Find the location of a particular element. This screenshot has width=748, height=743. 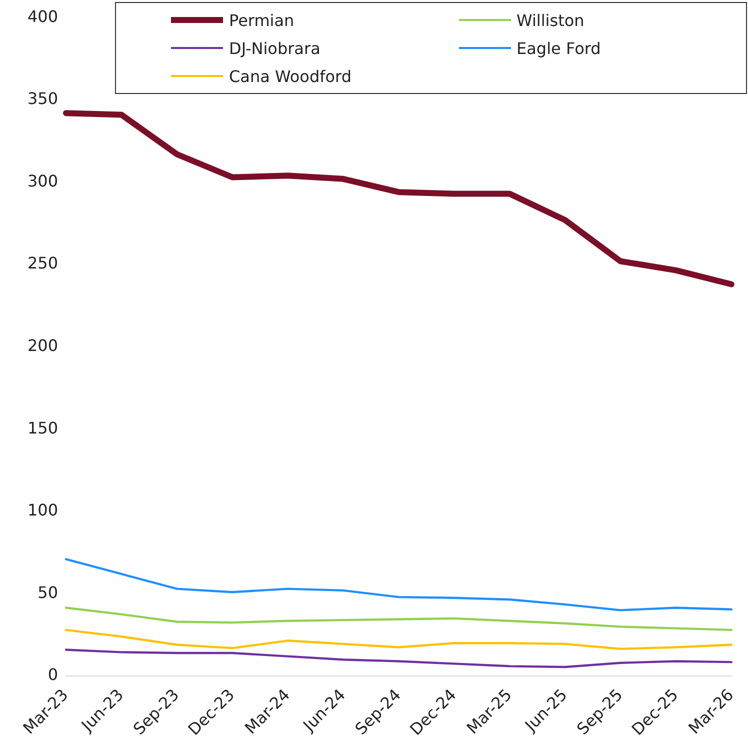

legend-label: DJ-Niobrara is located at coordinates (275, 49).